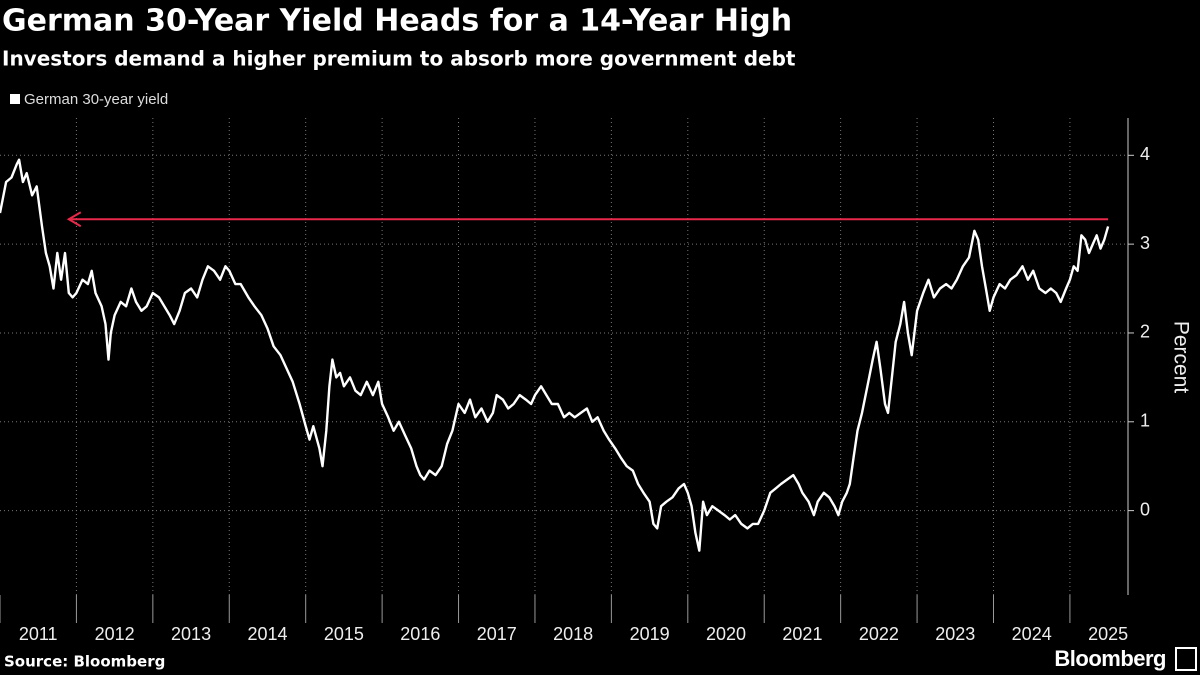  I want to click on x-tick-label: 2013, so click(191, 634).